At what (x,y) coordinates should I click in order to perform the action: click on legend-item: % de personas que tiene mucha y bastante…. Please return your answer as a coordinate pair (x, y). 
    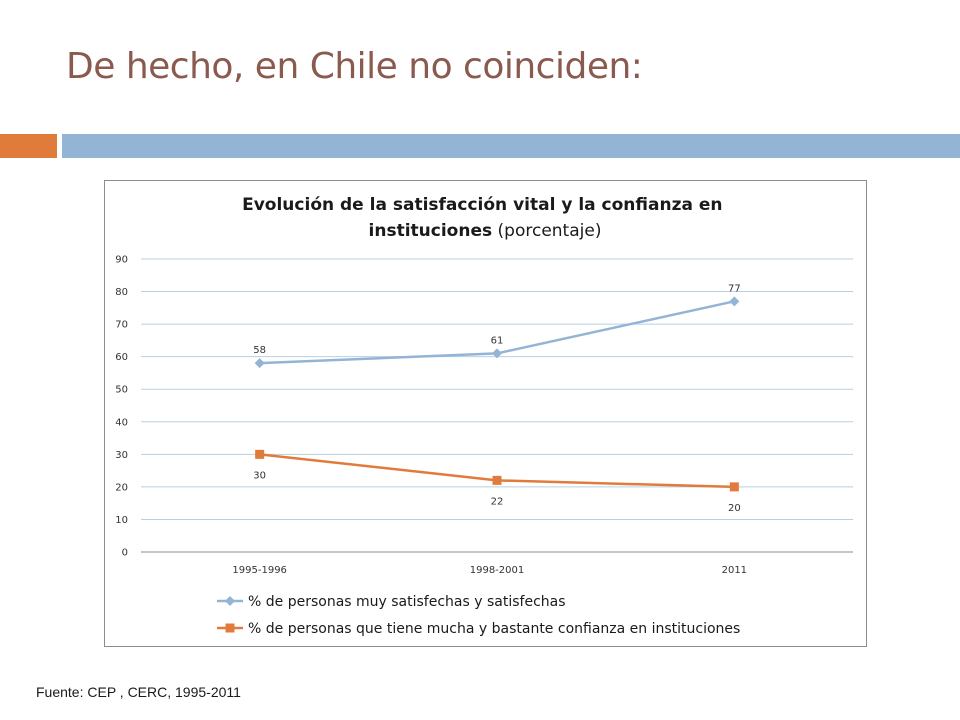
    Looking at the image, I should click on (478, 629).